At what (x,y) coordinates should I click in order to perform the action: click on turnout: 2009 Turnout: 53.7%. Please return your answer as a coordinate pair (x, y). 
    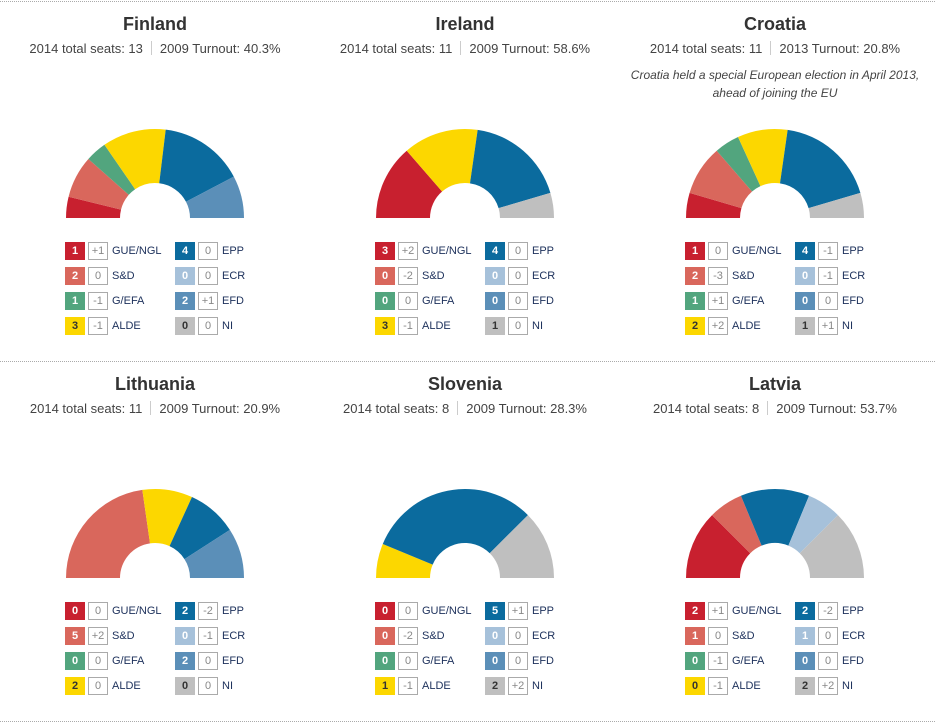
    Looking at the image, I should click on (836, 408).